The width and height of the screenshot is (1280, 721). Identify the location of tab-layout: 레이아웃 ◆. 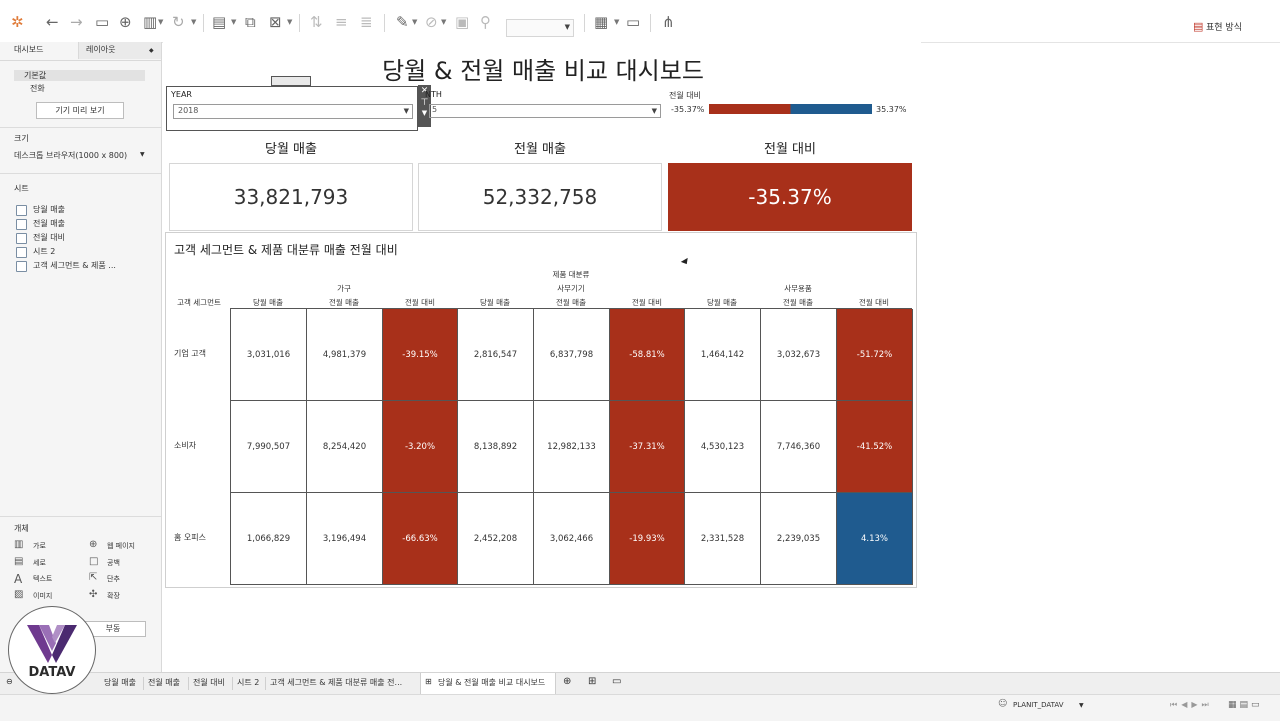
(119, 50).